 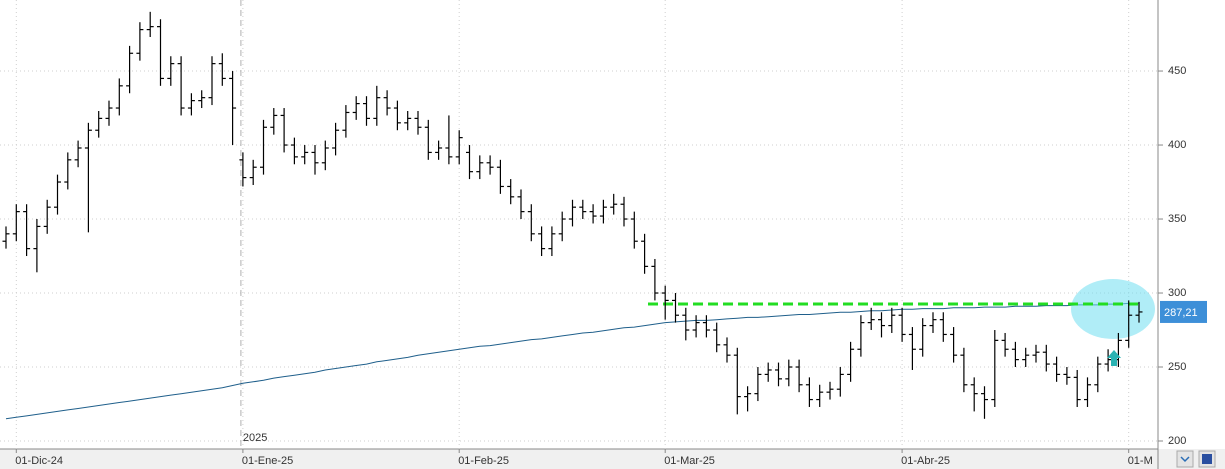 What do you see at coordinates (1207, 459) in the screenshot?
I see `save-icon` at bounding box center [1207, 459].